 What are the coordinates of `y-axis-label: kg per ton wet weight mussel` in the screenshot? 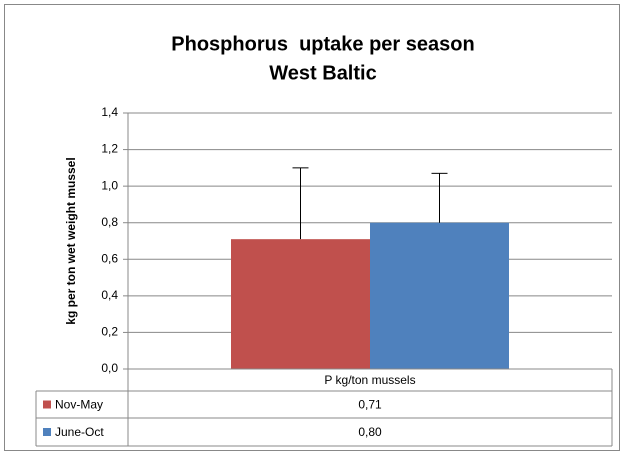 It's located at (71, 240).